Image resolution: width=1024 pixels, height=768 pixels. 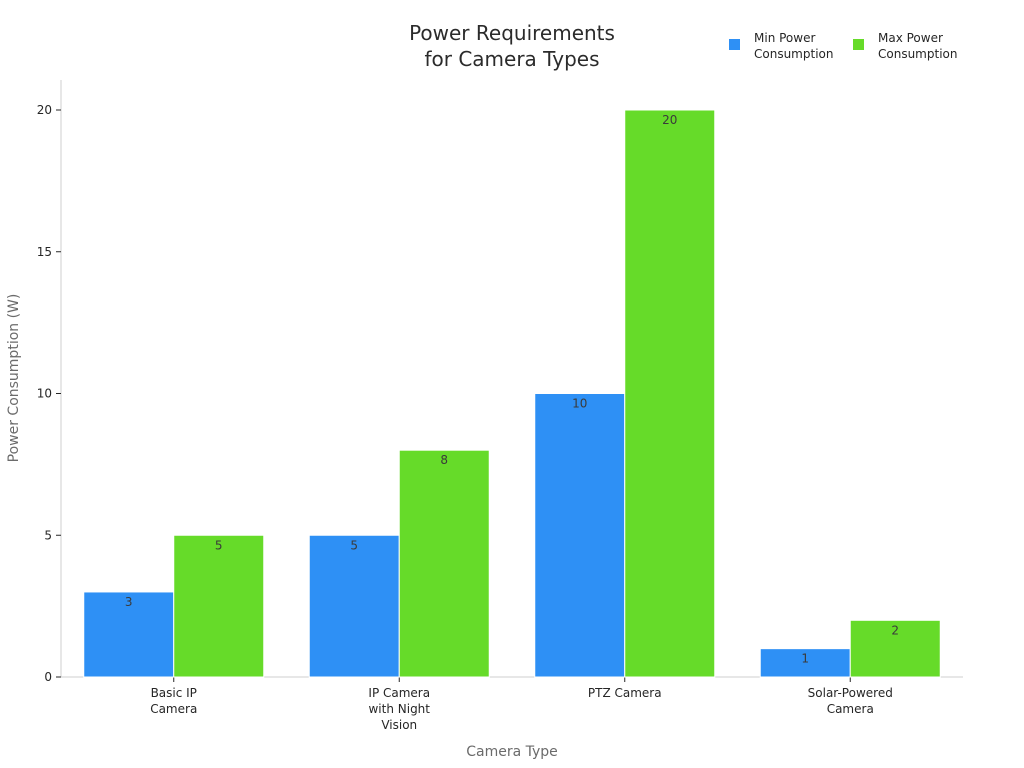 What do you see at coordinates (399, 709) in the screenshot?
I see `x-tick-label: IP Camera with Night Vision` at bounding box center [399, 709].